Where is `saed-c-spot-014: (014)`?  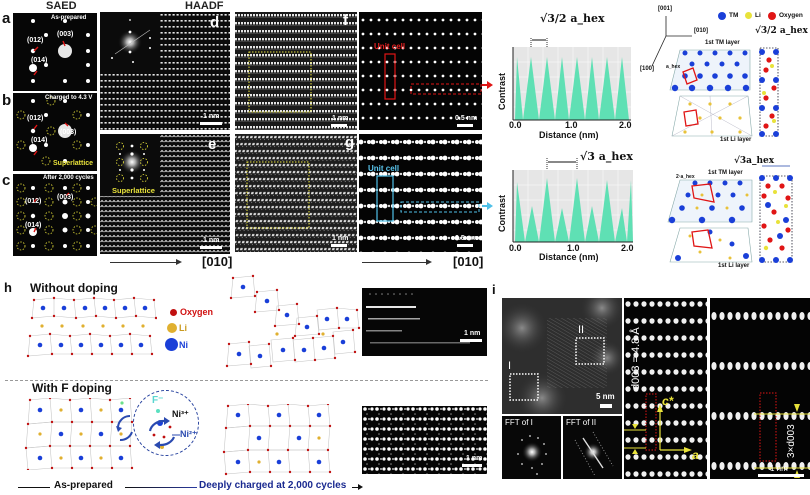 saed-c-spot-014: (014) is located at coordinates (33, 225).